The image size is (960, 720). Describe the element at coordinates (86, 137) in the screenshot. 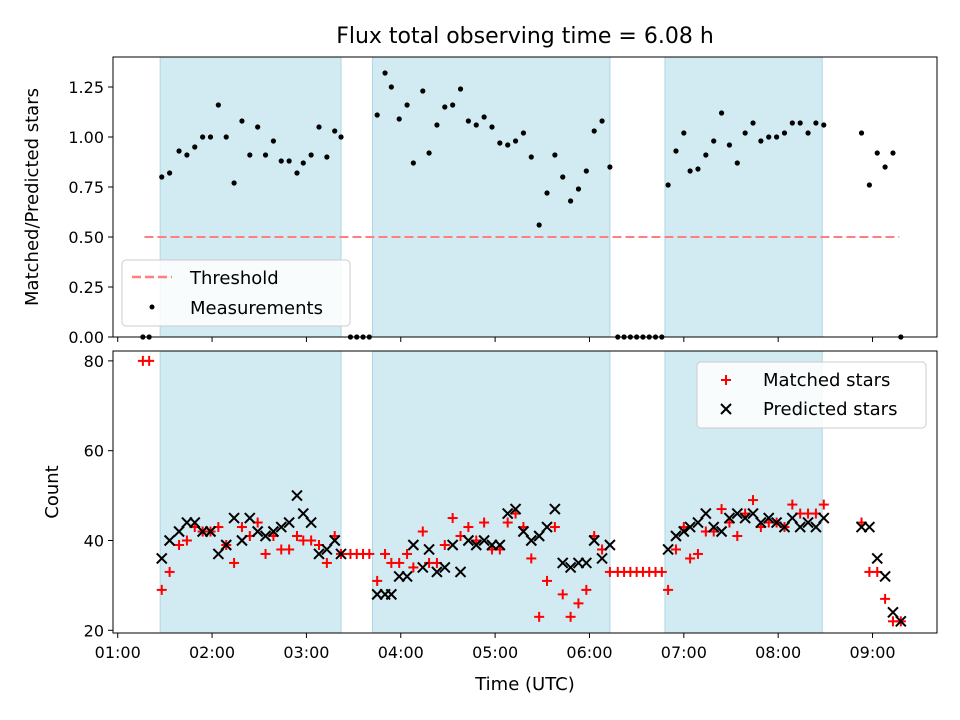

I see `top-y-tick-label: 1.00` at that location.